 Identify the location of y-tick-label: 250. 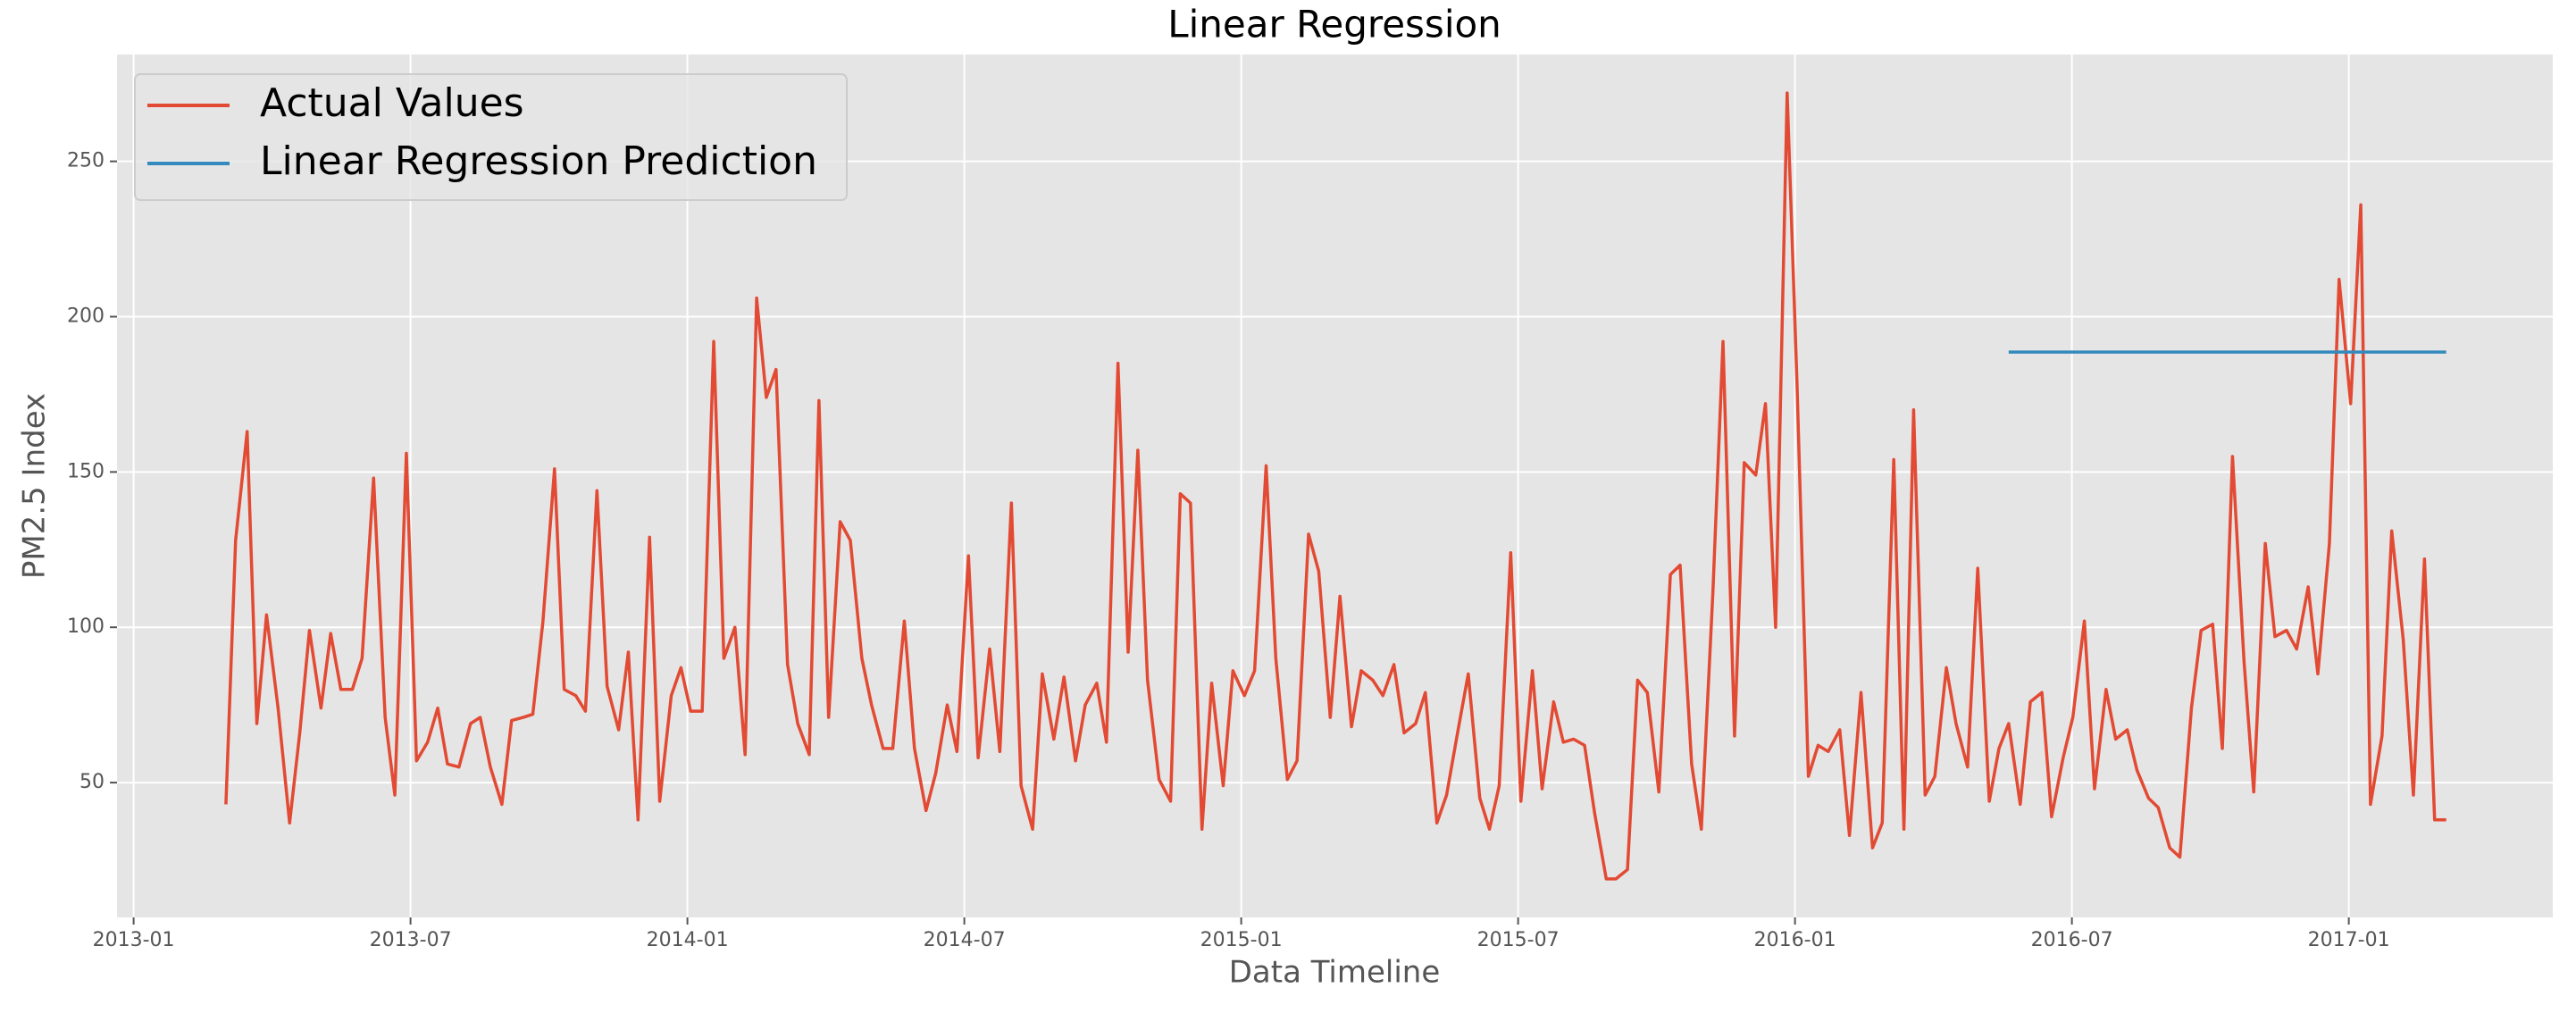
(86, 161).